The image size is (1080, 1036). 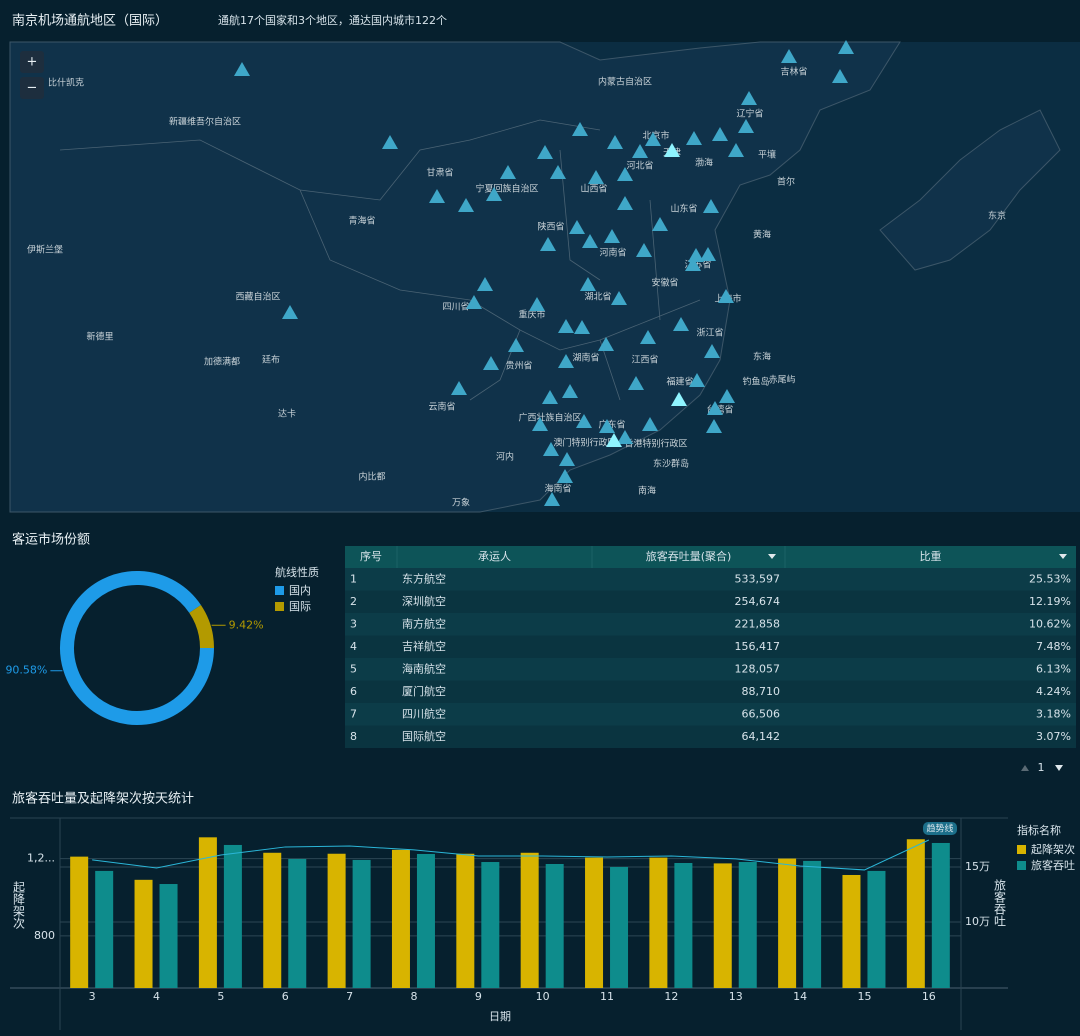 I want to click on map-label: 甘肃省, so click(x=439, y=173).